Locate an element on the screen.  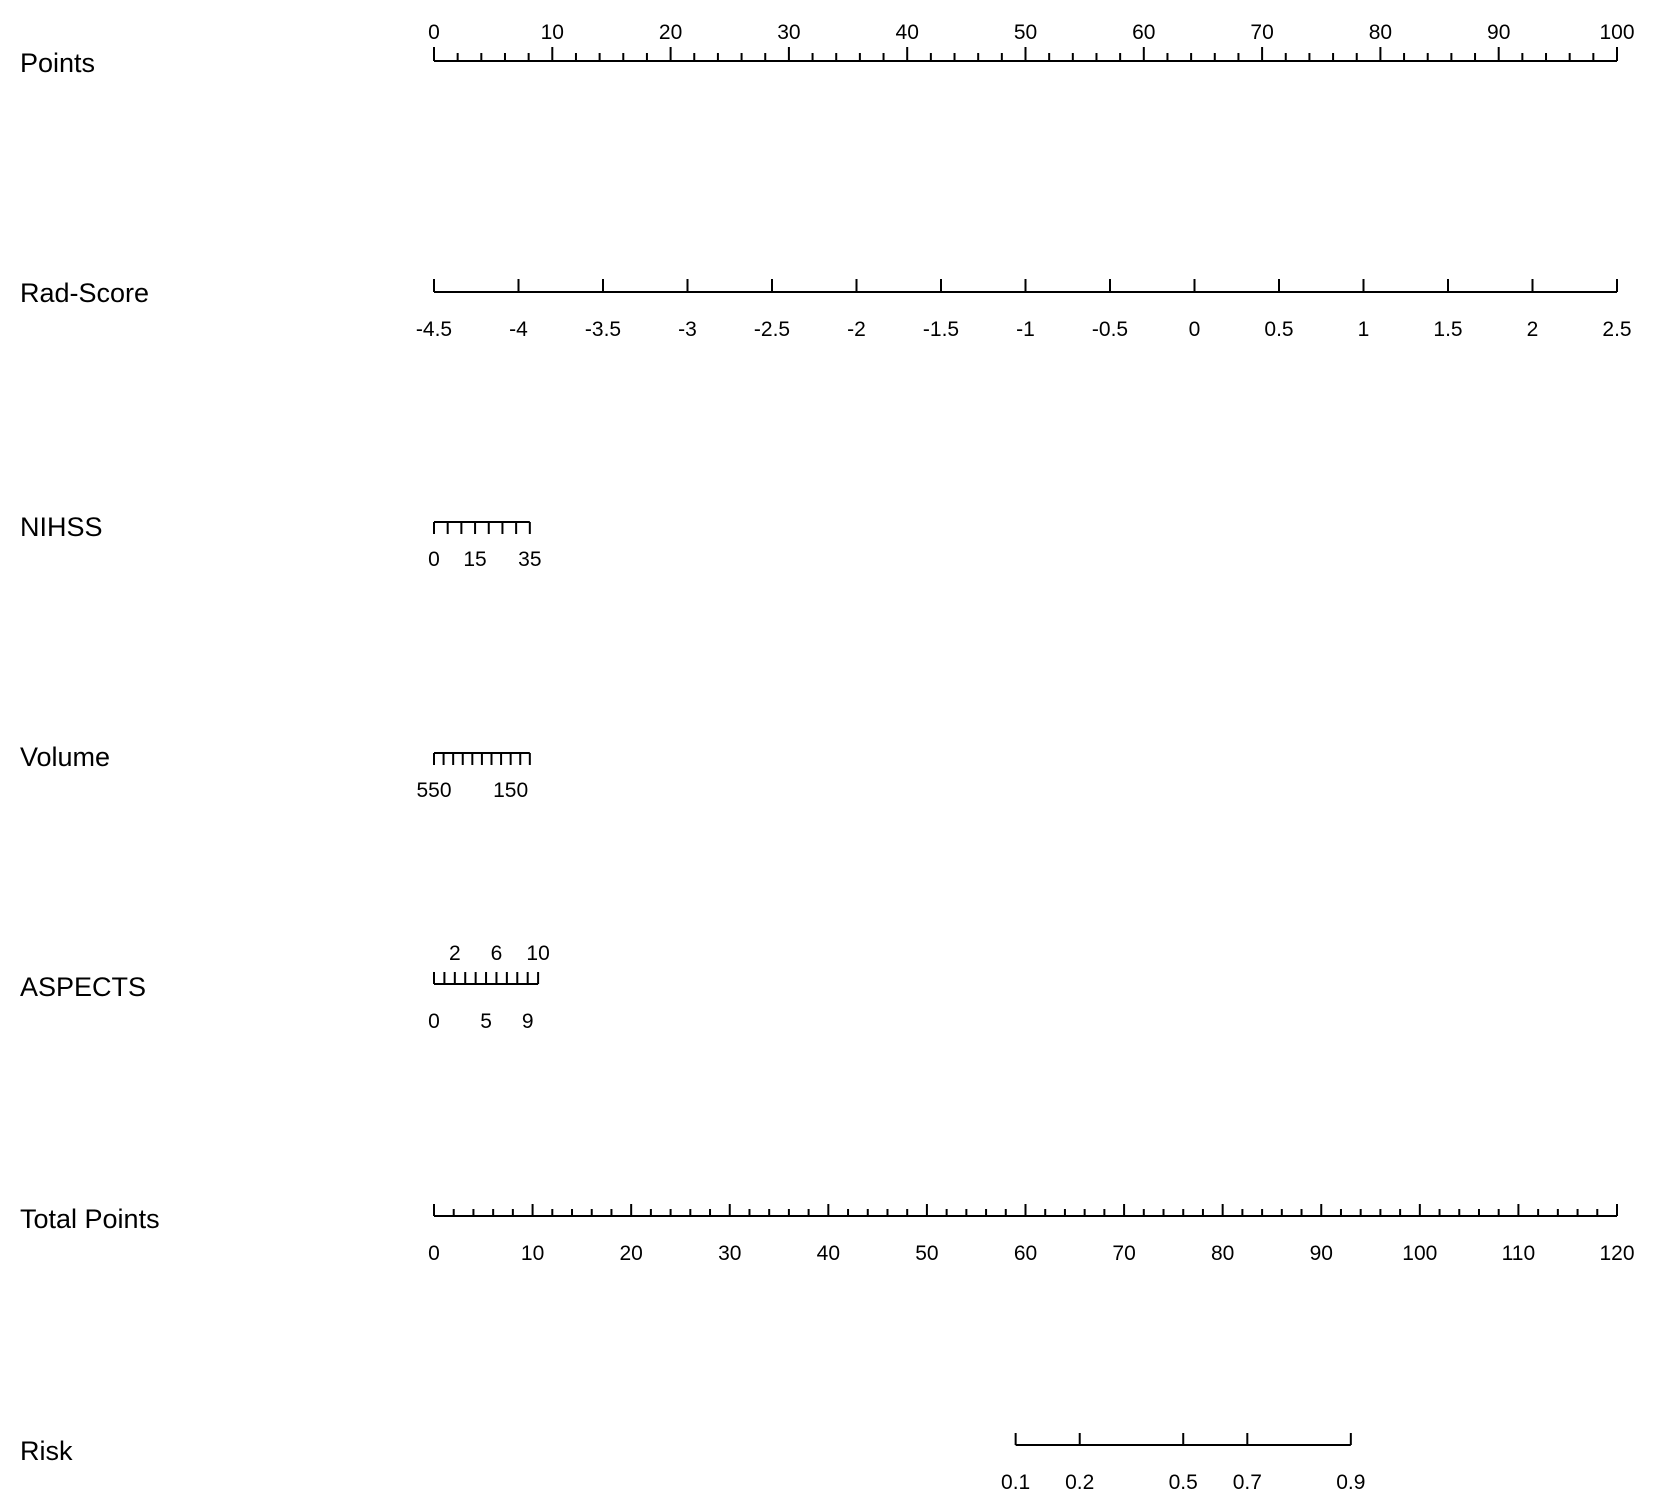
tick-label-rad-score: -2 is located at coordinates (856, 329).